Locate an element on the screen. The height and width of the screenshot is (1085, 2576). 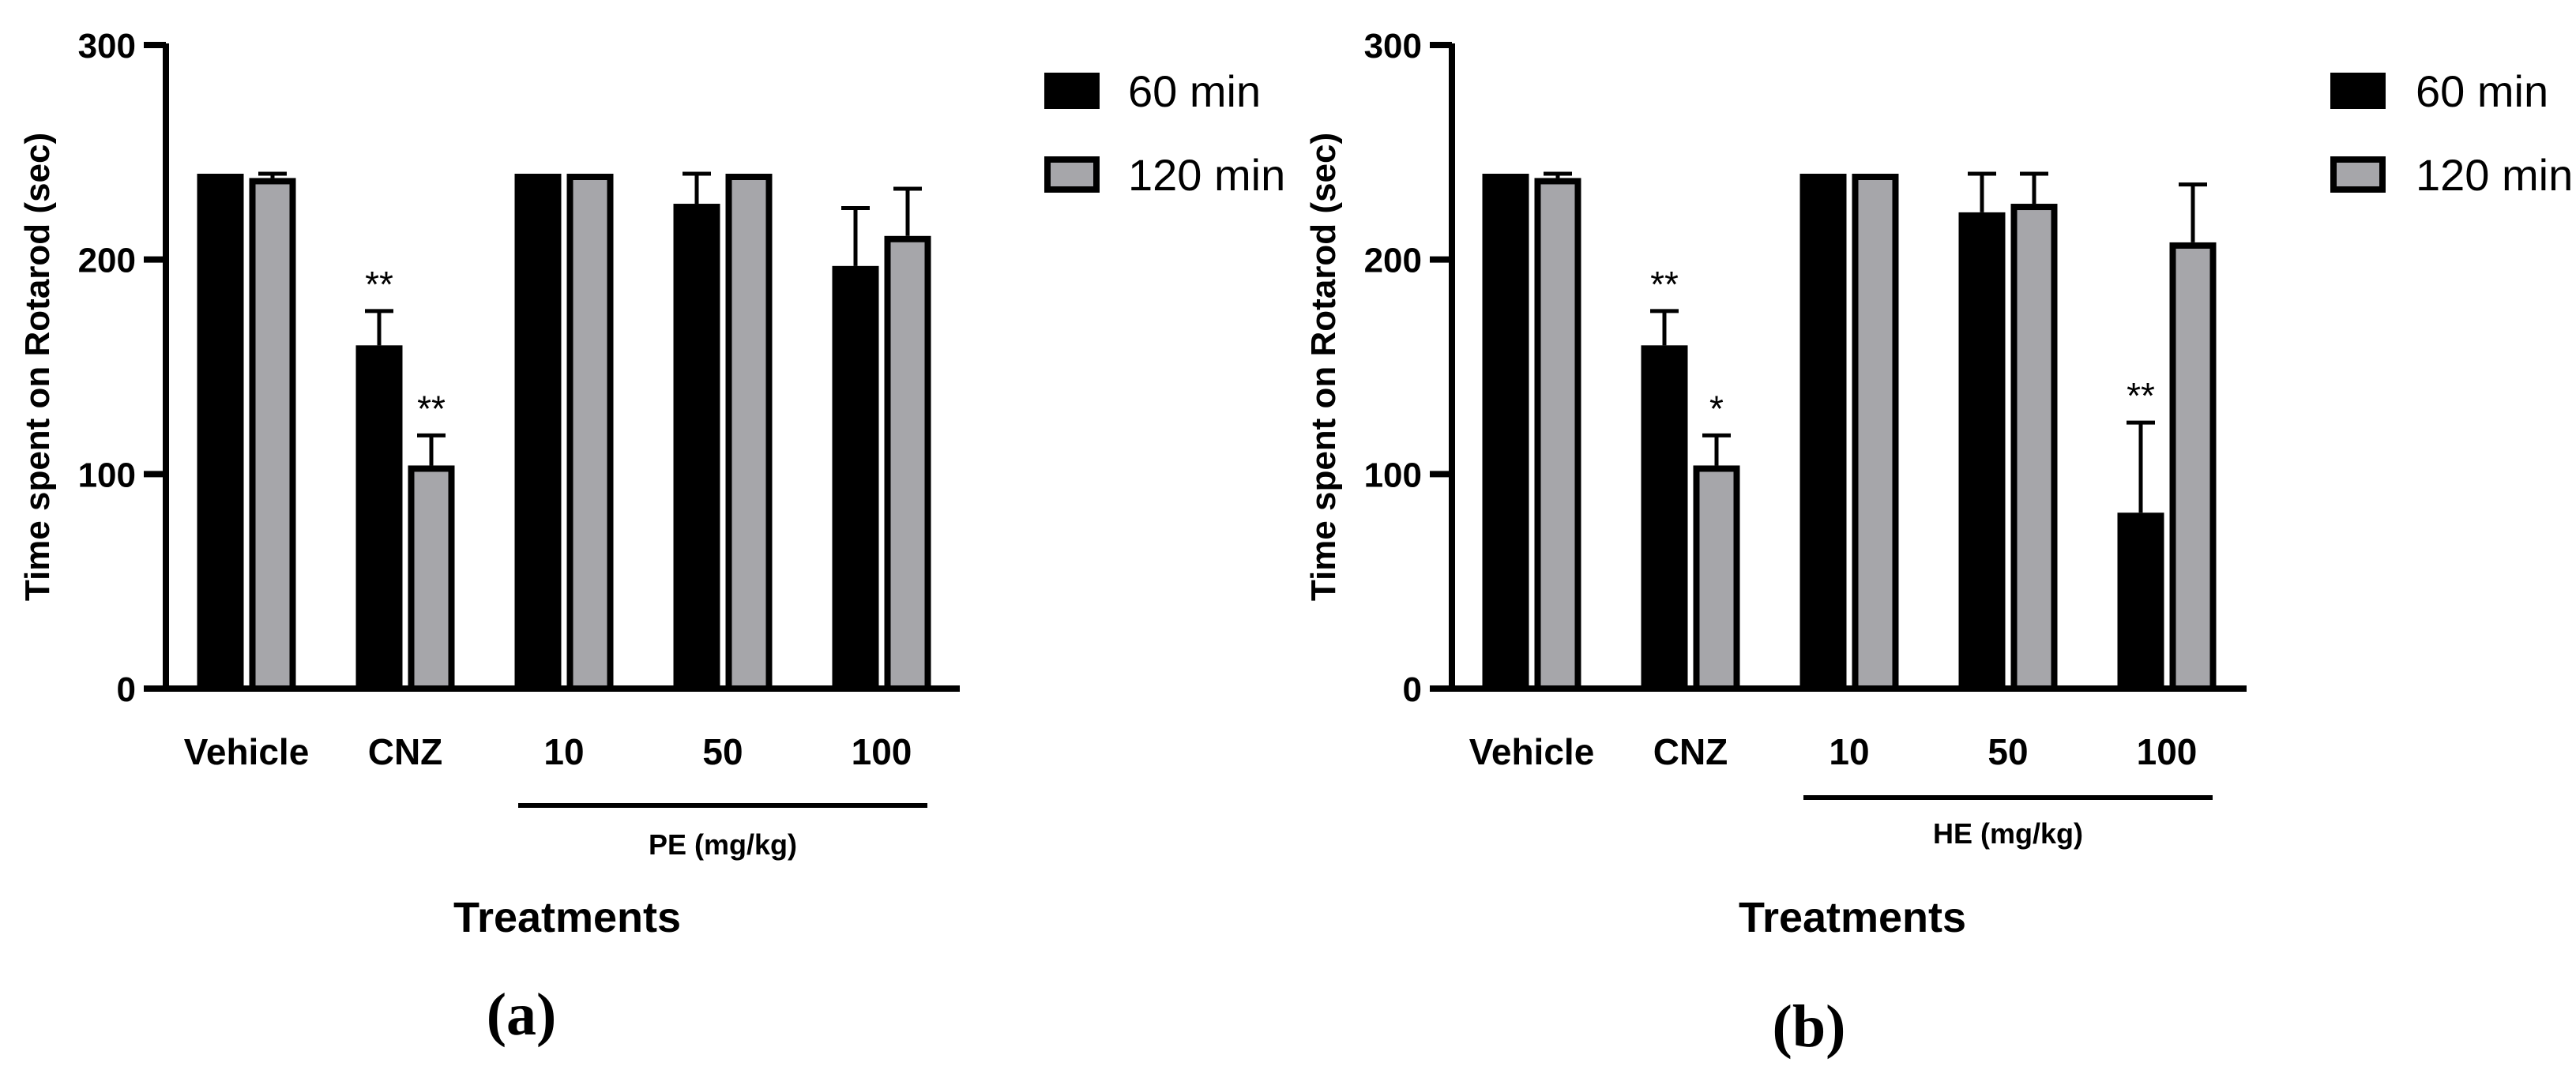
panel-label: (b) is located at coordinates (1809, 1026).